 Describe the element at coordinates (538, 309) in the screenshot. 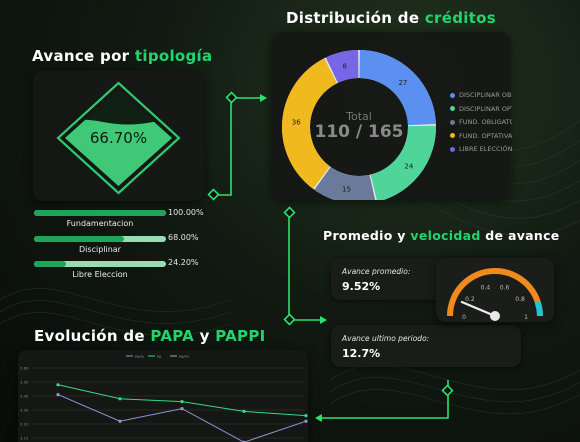

I see `gauge-arc-end` at that location.